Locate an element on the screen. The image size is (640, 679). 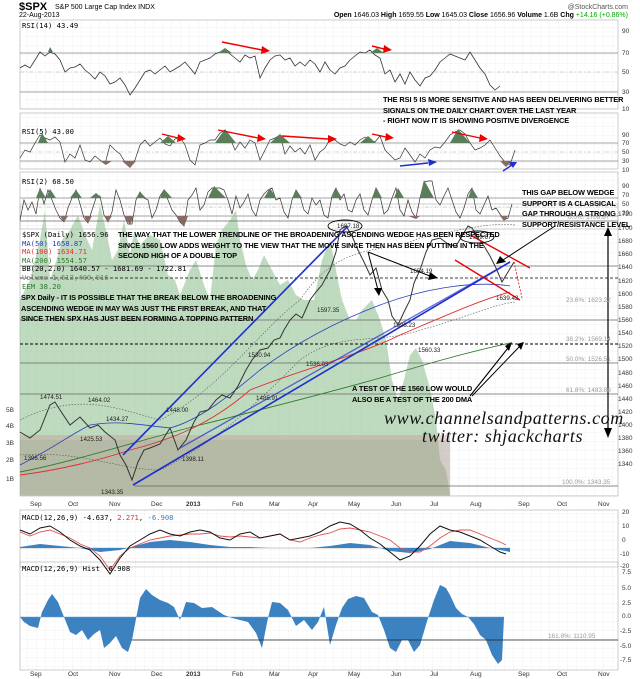
source-credit: @StockCharts.com is located at coordinates (597, 7).